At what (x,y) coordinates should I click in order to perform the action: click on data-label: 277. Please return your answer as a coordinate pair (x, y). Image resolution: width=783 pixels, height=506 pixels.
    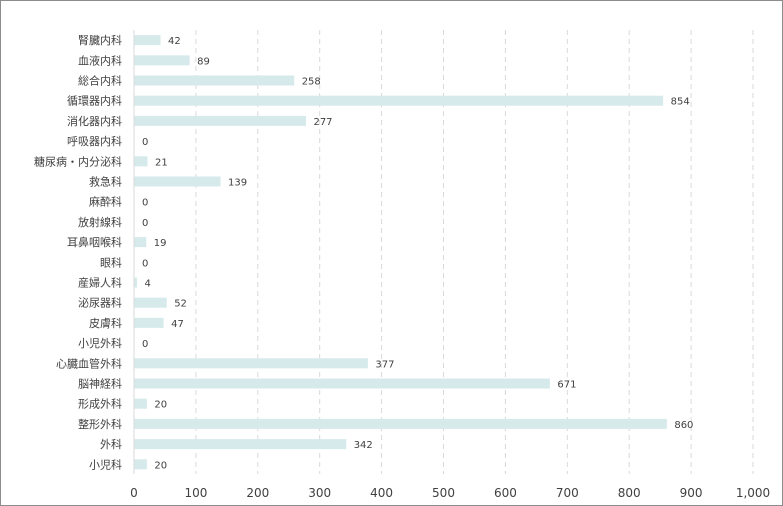
    Looking at the image, I should click on (322, 122).